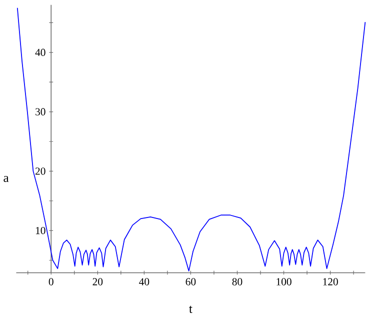 Image resolution: width=374 pixels, height=316 pixels. What do you see at coordinates (284, 282) in the screenshot?
I see `x-tick-label: 100` at bounding box center [284, 282].